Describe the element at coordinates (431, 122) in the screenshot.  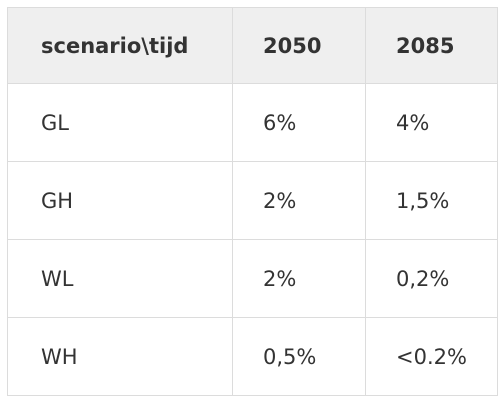
I see `table-cell: 4%` at that location.